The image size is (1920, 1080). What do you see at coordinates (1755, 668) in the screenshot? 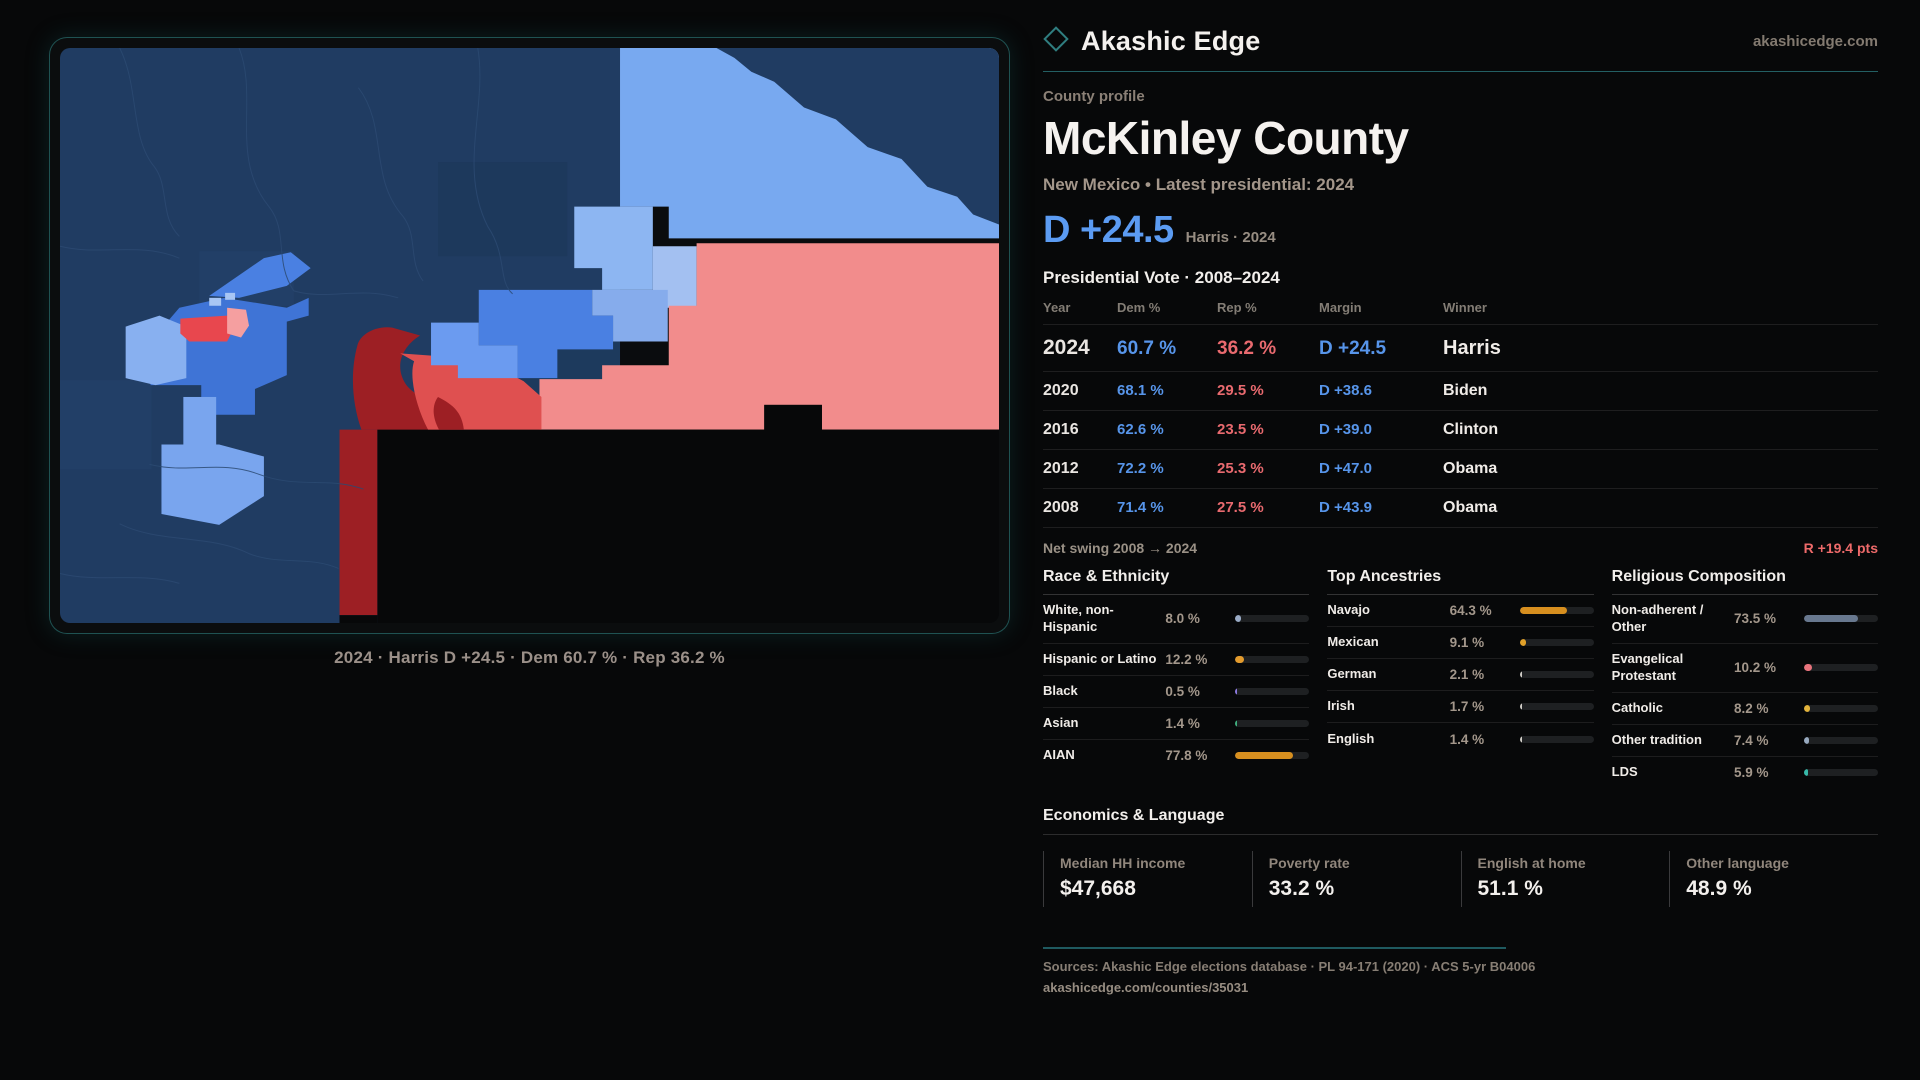
I see `stat-value: 10.2 %` at bounding box center [1755, 668].